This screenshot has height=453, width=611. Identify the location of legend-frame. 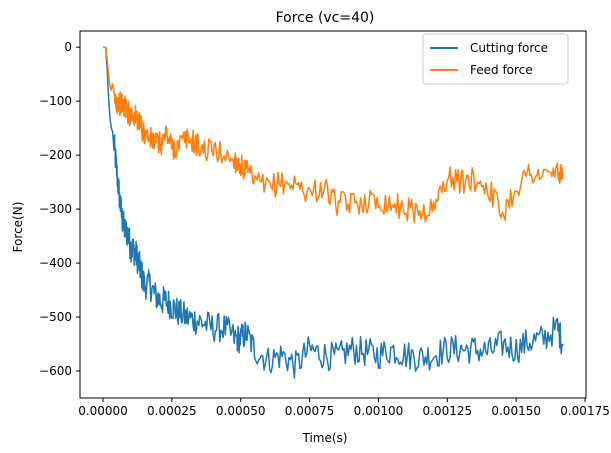
(495, 59).